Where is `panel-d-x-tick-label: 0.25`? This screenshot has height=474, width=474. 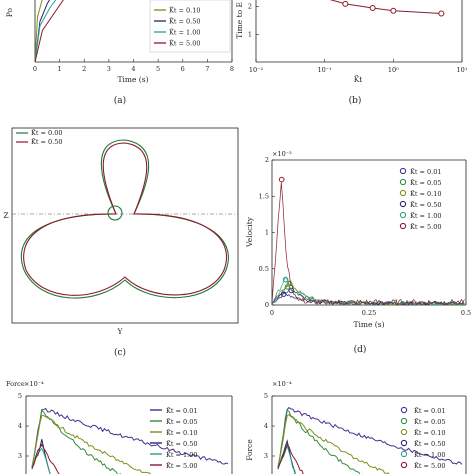
panel-d-x-tick-label: 0.25 is located at coordinates (369, 313).